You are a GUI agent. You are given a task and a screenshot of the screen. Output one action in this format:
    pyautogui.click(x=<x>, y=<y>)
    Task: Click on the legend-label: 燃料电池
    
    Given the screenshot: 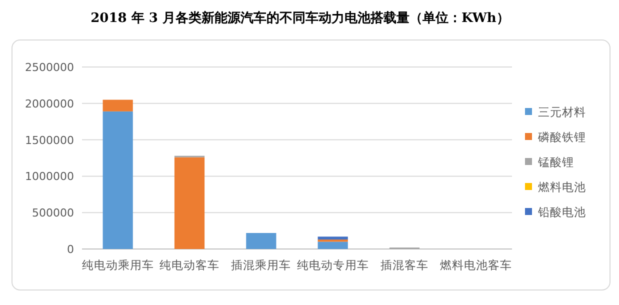 What is the action you would take?
    pyautogui.click(x=562, y=187)
    